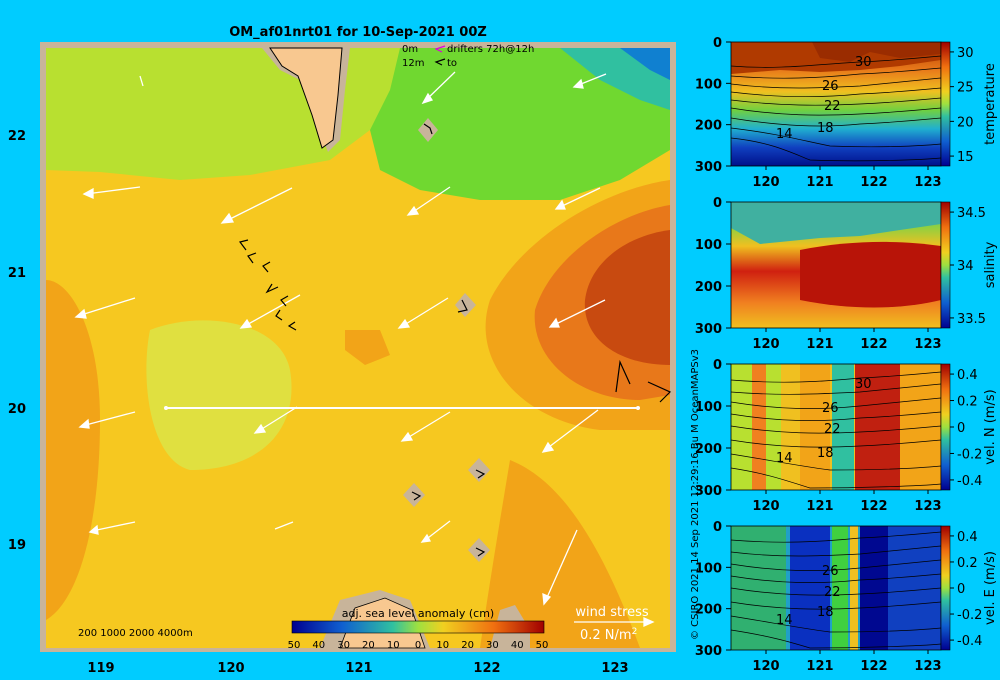 The width and height of the screenshot is (1000, 680). Describe the element at coordinates (990, 426) in the screenshot. I see `panel-cbar-label: vel. N (m/s)` at that location.